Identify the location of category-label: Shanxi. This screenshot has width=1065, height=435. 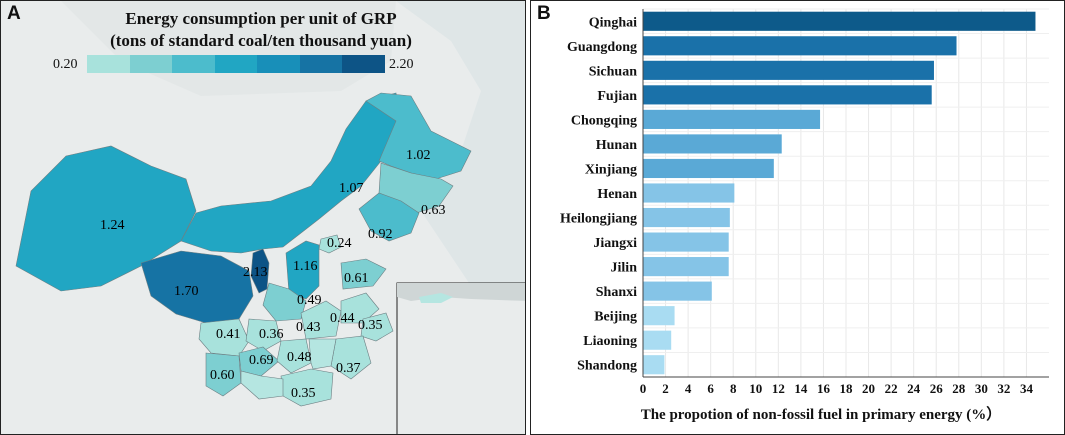
(616, 292).